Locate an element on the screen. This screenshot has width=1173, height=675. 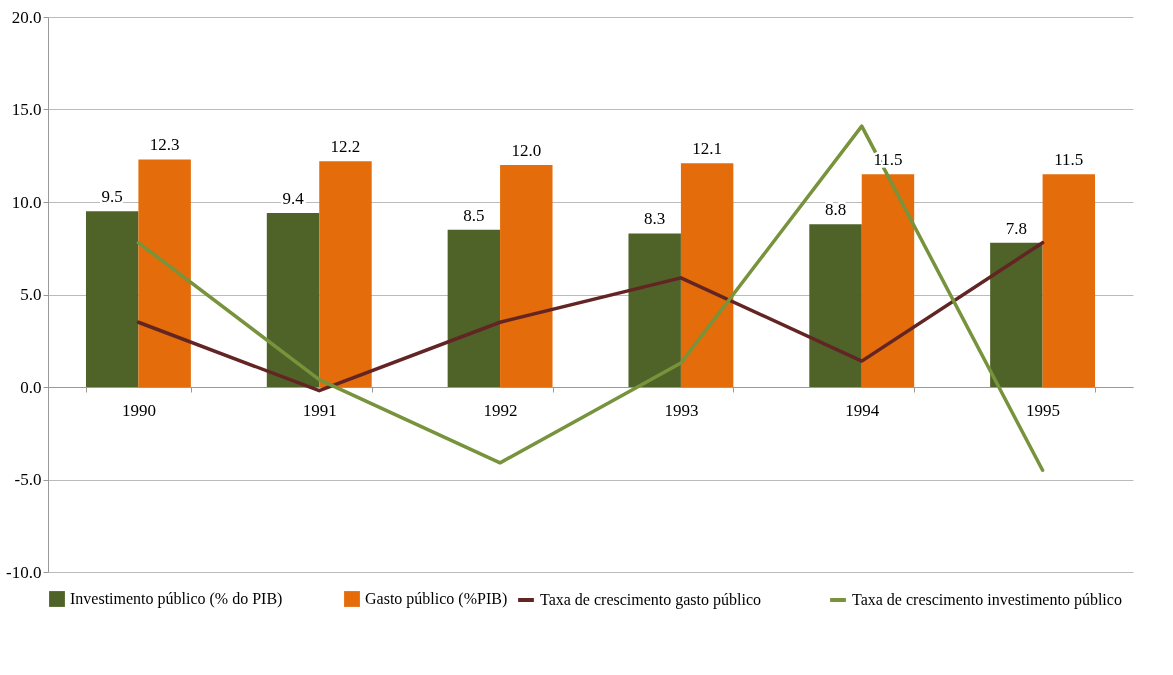
x-tick-label: 1994 is located at coordinates (862, 410).